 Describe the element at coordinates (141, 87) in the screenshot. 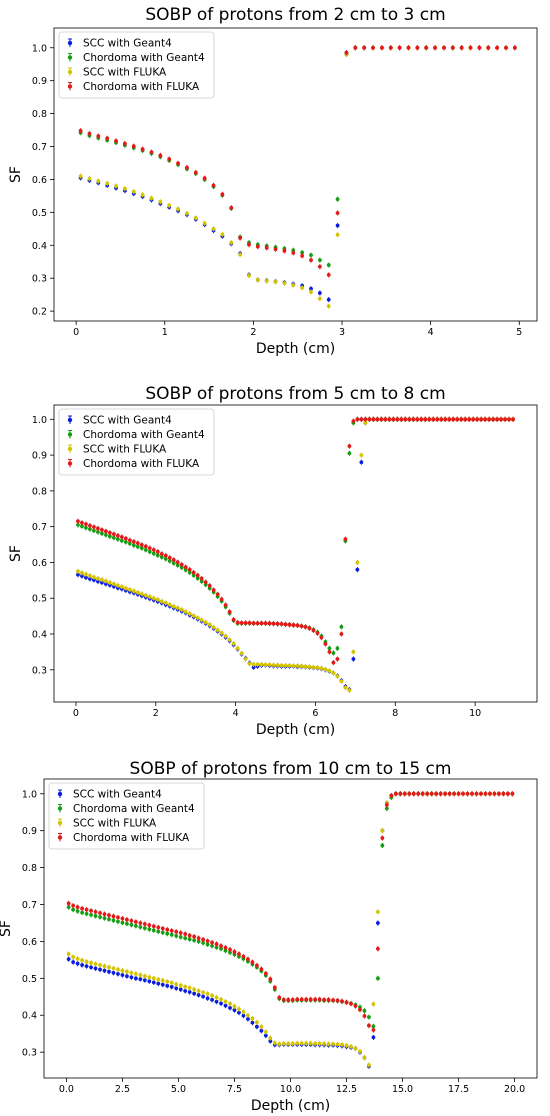

I see `legend-label: Chordoma with FLUKA` at that location.